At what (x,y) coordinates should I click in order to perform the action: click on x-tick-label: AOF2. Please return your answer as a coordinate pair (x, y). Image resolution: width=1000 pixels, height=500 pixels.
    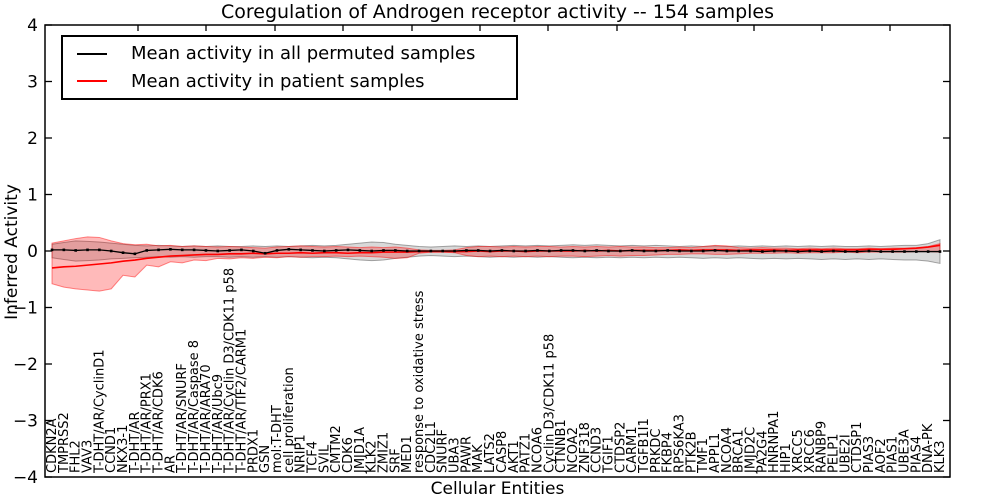
    Looking at the image, I should click on (881, 455).